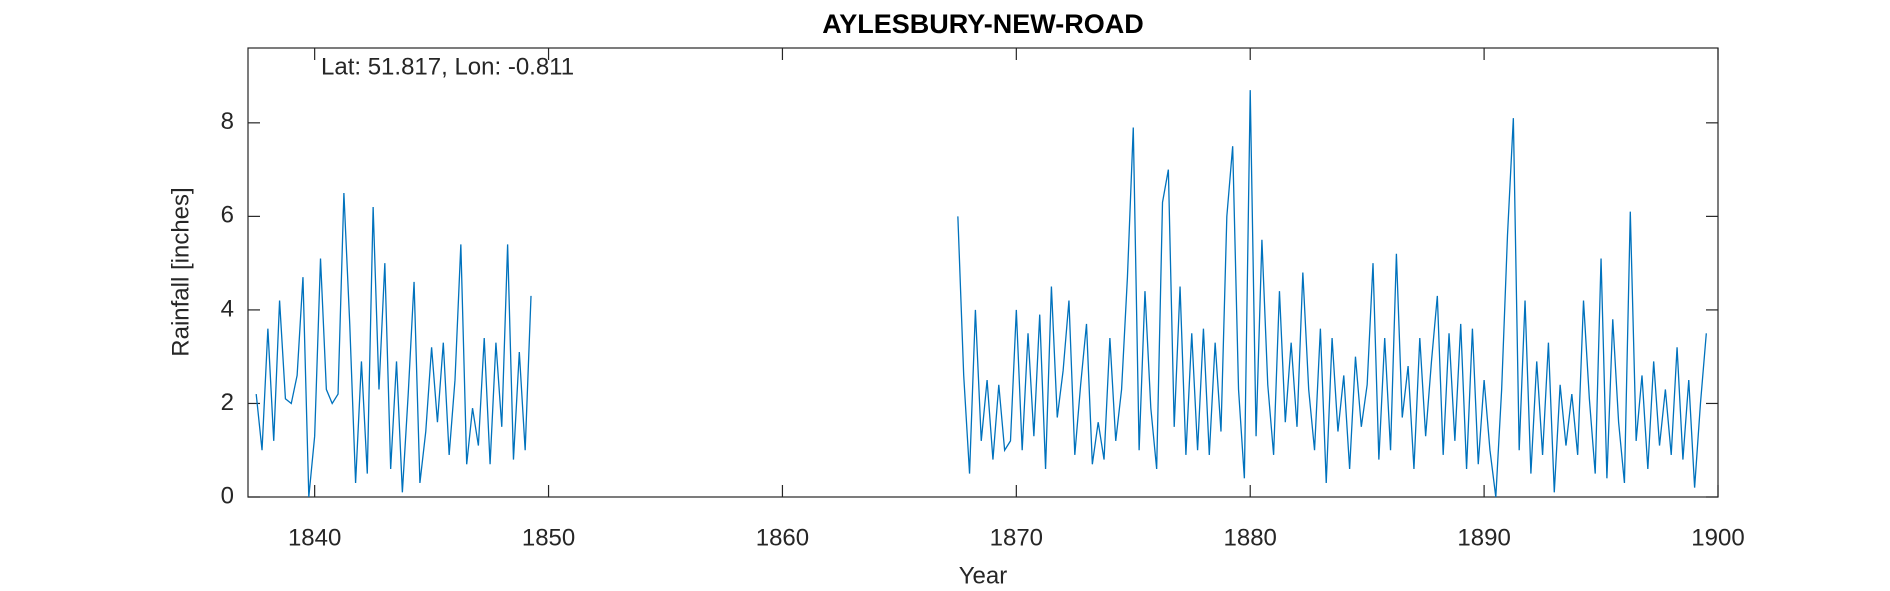 This screenshot has height=591, width=1890. I want to click on x-tick-label: 1860, so click(782, 537).